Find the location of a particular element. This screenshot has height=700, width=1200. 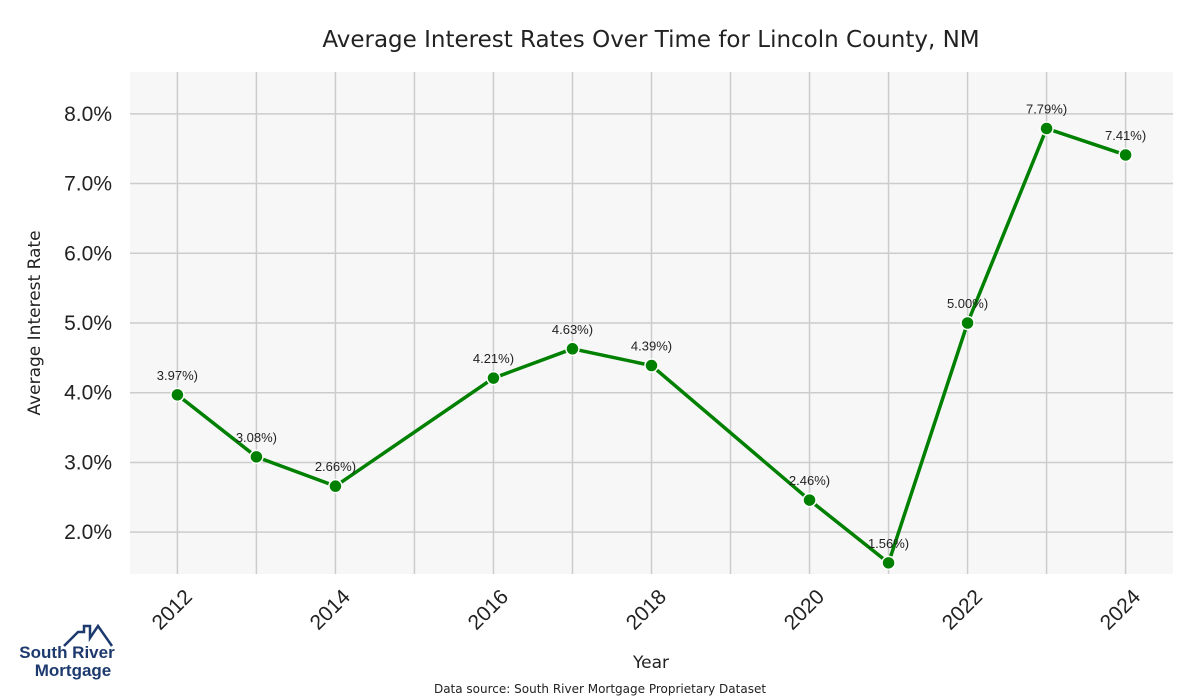

data-label: 4.21%) is located at coordinates (493, 358).